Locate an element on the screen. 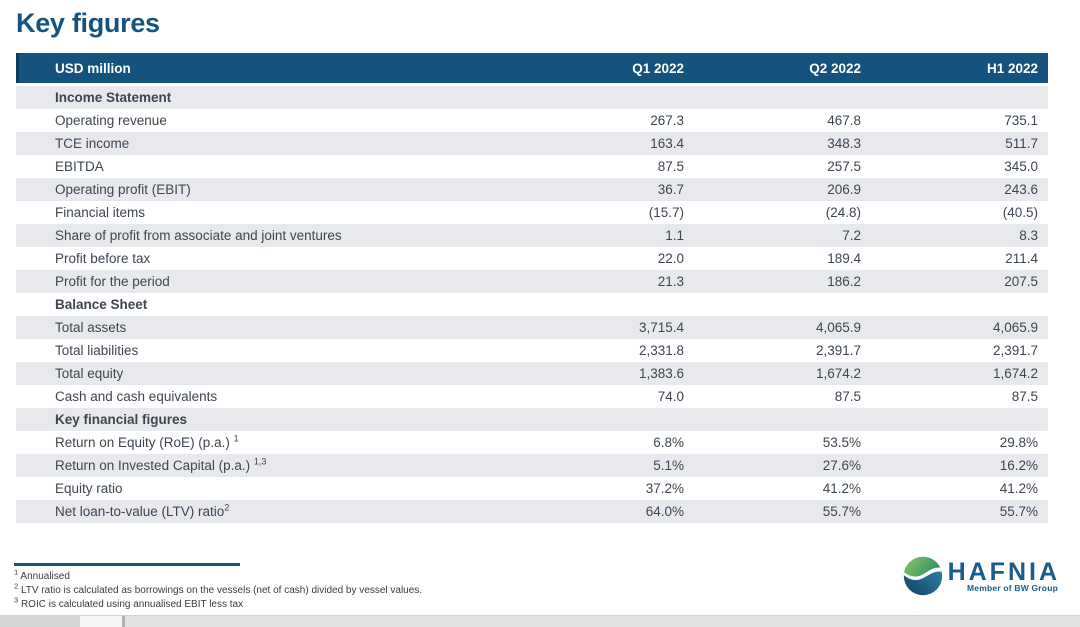 This screenshot has width=1080, height=627. column-header-usd-million: USD million is located at coordinates (93, 68).